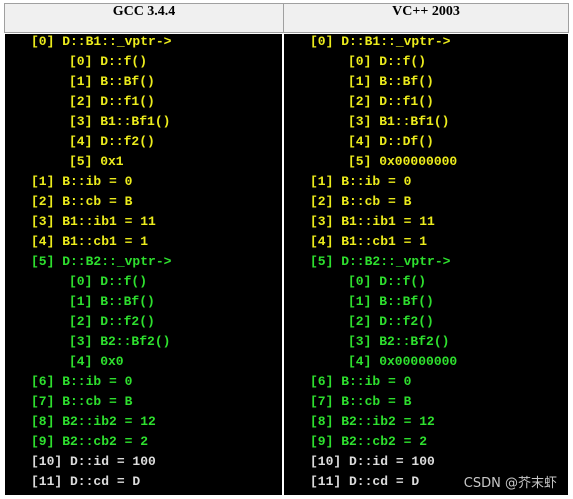  Describe the element at coordinates (96, 161) in the screenshot. I see `layout-entry: [5] 0x1` at that location.